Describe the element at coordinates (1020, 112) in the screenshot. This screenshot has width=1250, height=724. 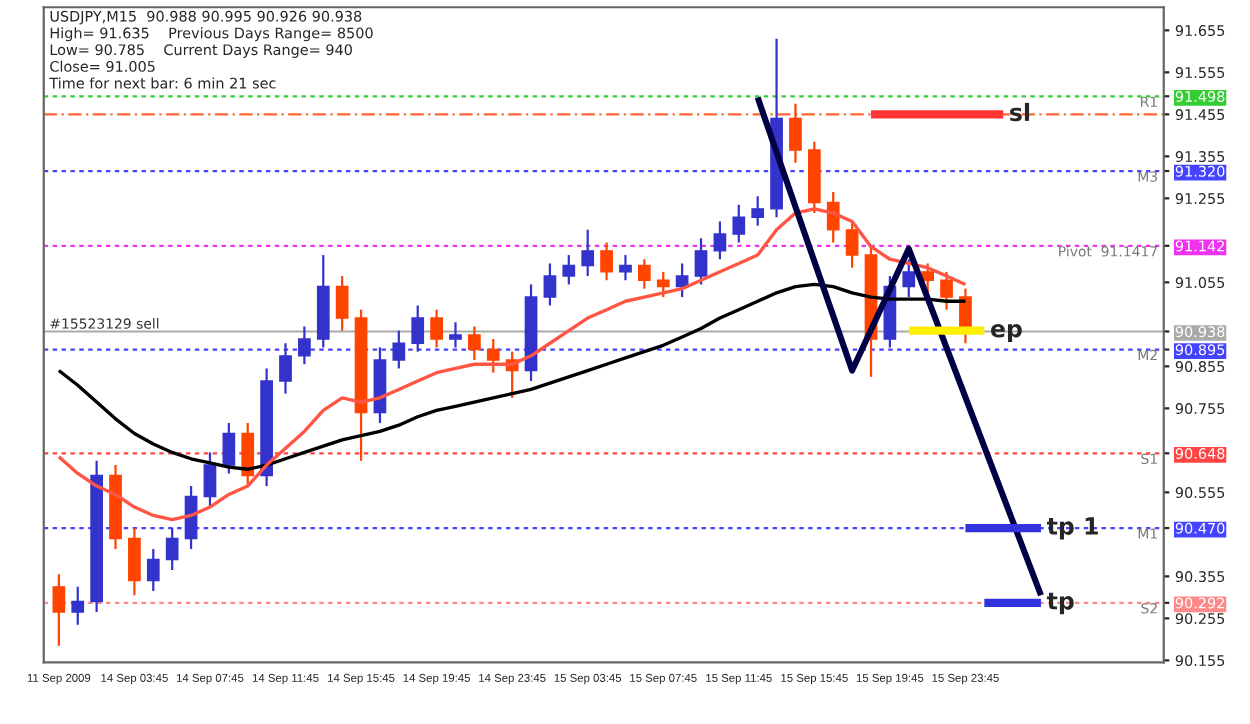
I see `series-label: sl` at that location.